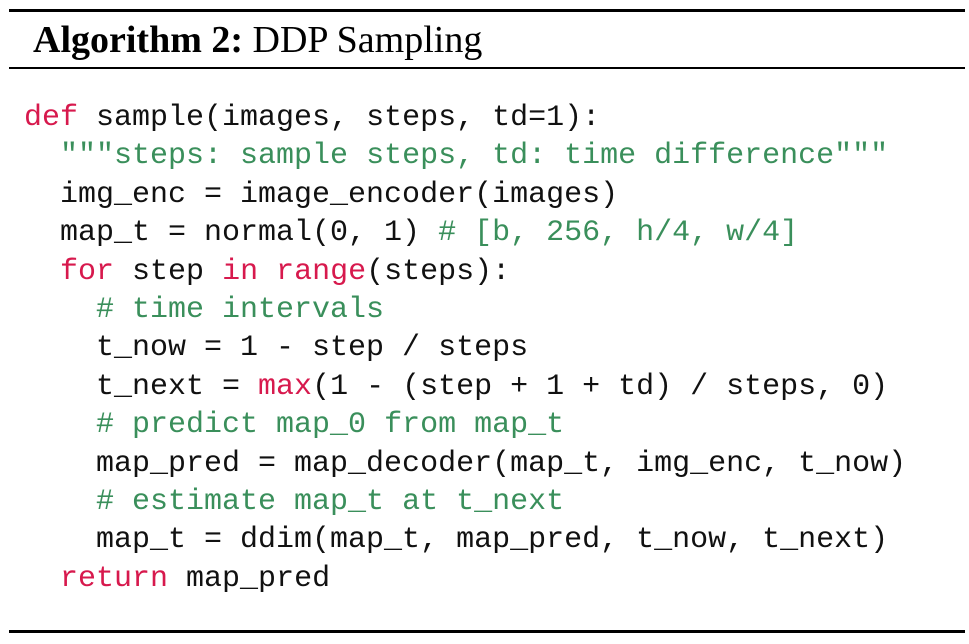 This screenshot has width=969, height=644. What do you see at coordinates (487, 10) in the screenshot?
I see `top-rule` at bounding box center [487, 10].